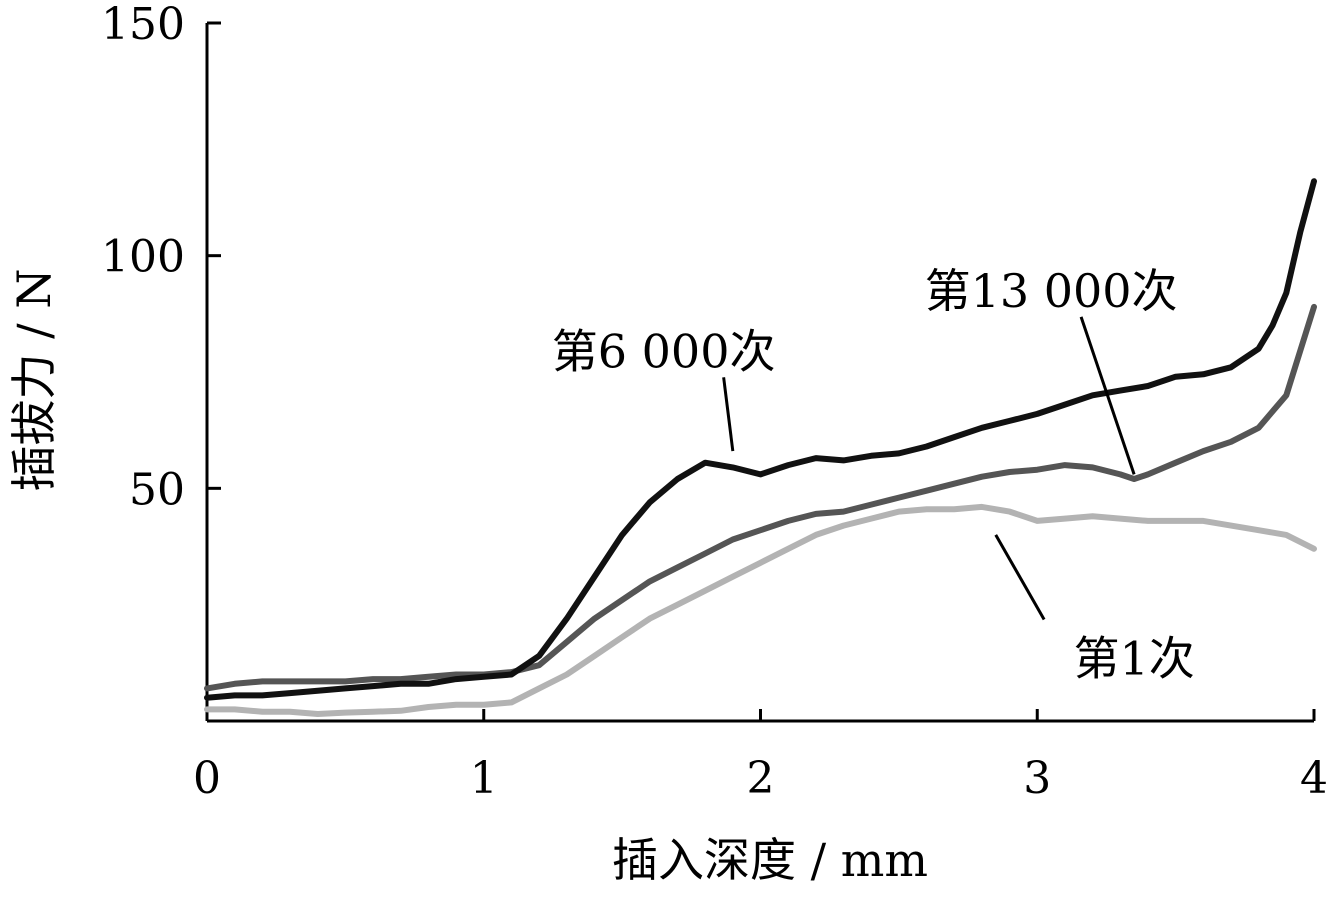 Image resolution: width=1327 pixels, height=899 pixels. I want to click on y-axis-title: 插拔力 / N, so click(34, 380).